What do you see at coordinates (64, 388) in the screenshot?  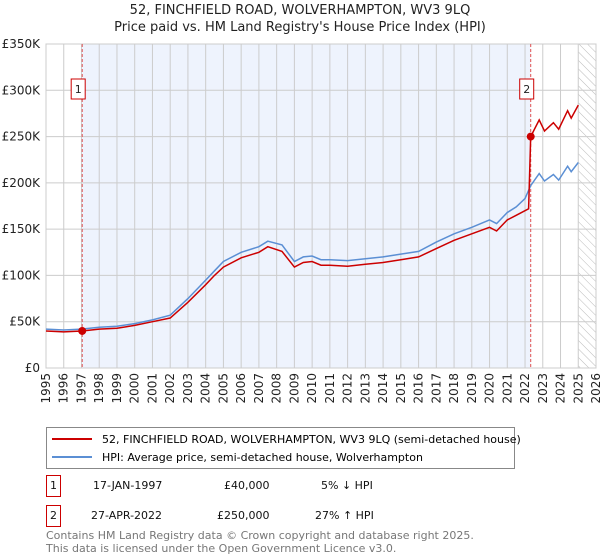 I see `x-tick-label: 1996` at bounding box center [64, 388].